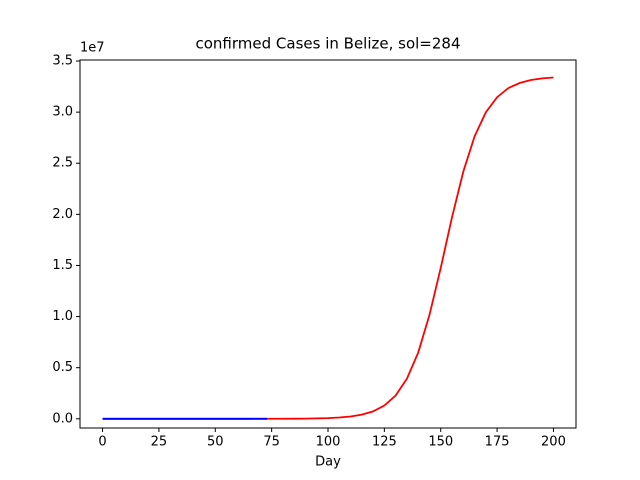 The height and width of the screenshot is (480, 640). What do you see at coordinates (497, 442) in the screenshot?
I see `x-tick-label: 175` at bounding box center [497, 442].